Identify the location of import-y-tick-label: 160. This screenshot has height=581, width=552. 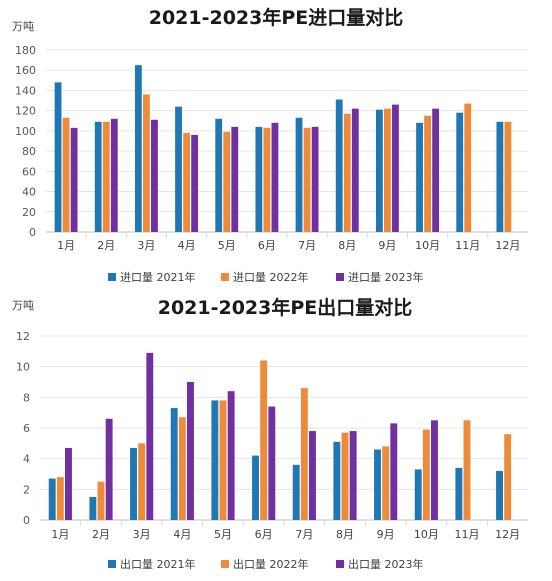
(25, 70).